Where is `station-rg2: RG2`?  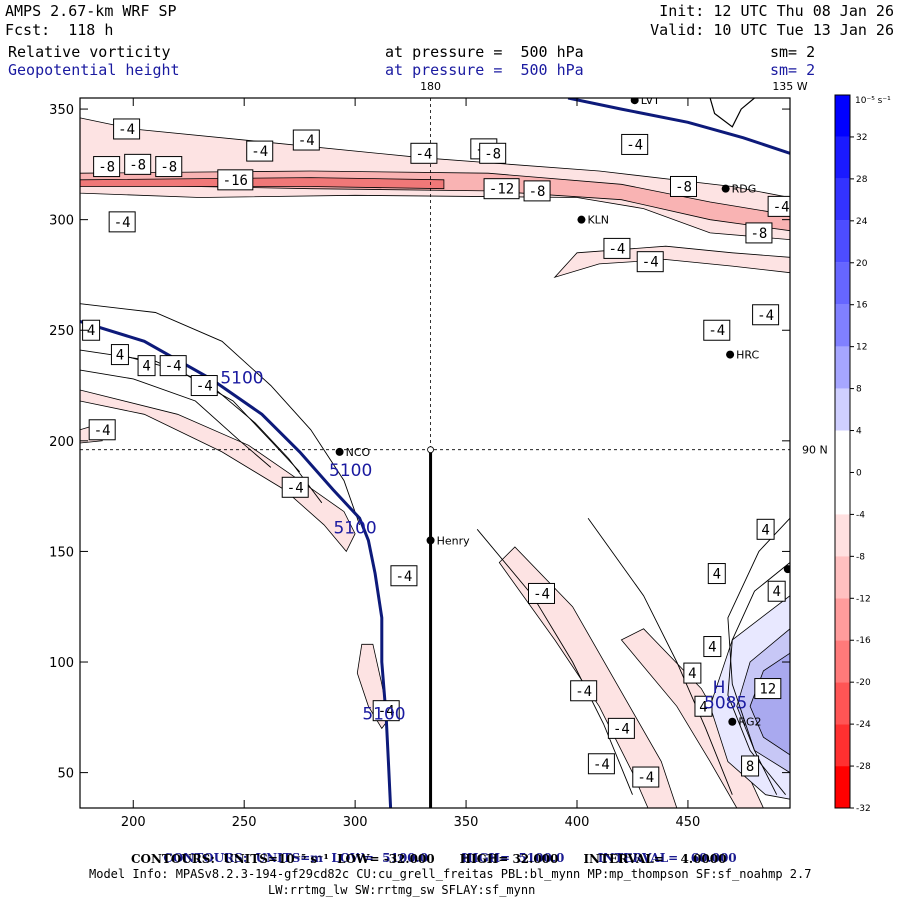 station-rg2: RG2 is located at coordinates (744, 722).